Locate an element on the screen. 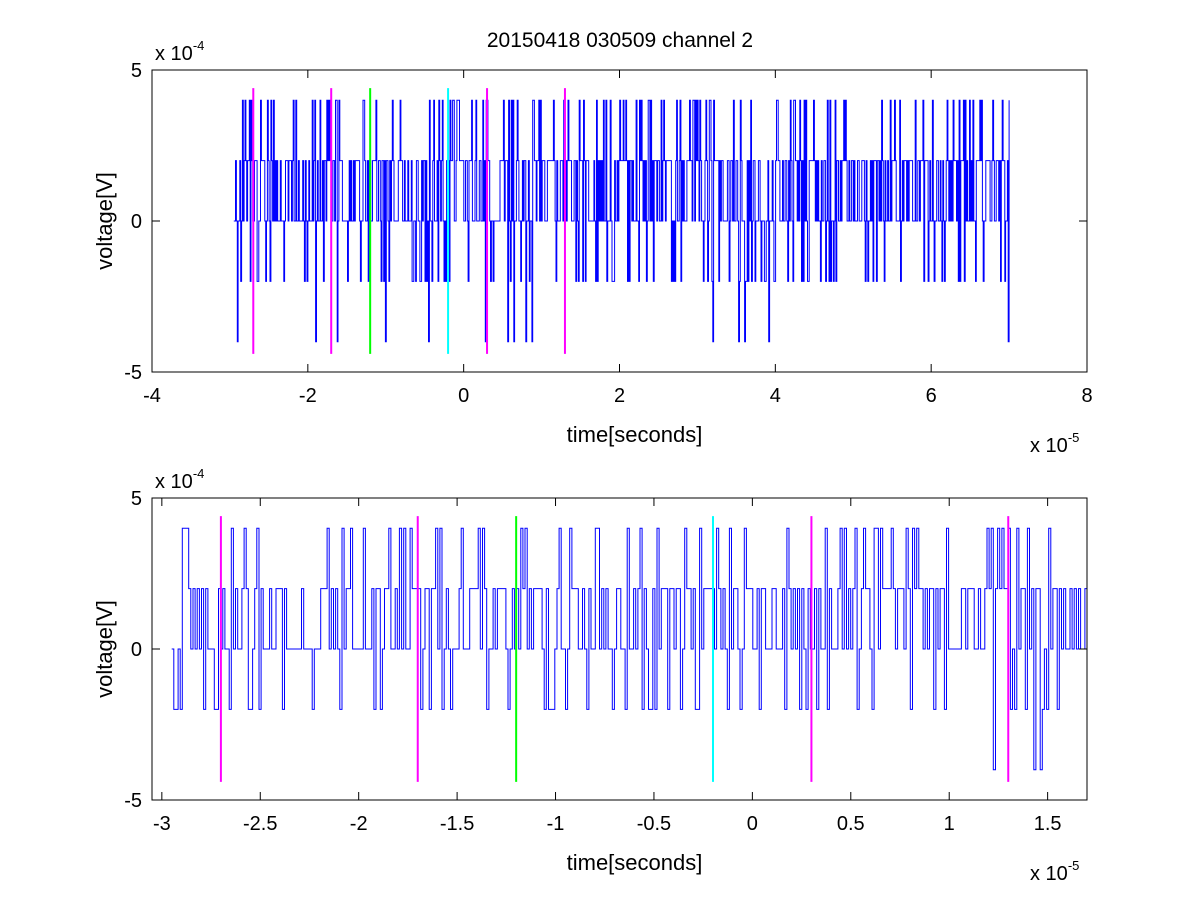 The image size is (1200, 901). bottom-x-tick-label: -1 is located at coordinates (556, 824).